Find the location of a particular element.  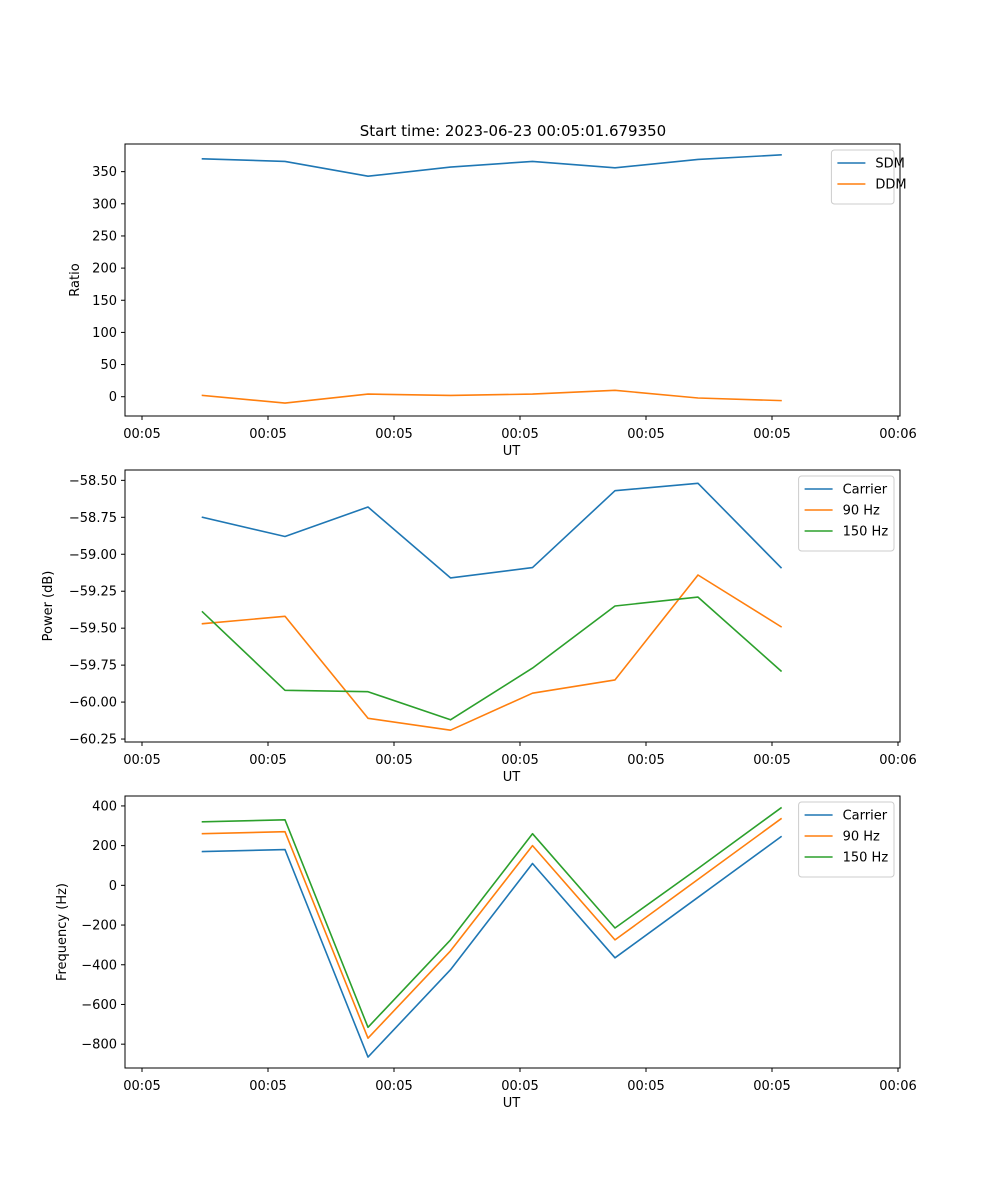

y-tick-label: 350 is located at coordinates (104, 172).